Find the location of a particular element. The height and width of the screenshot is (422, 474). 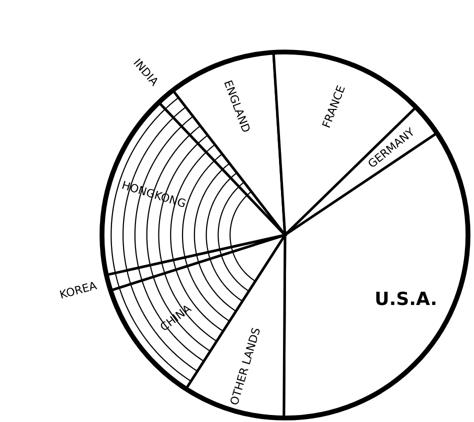

slice-label: U.S.A. is located at coordinates (406, 299).